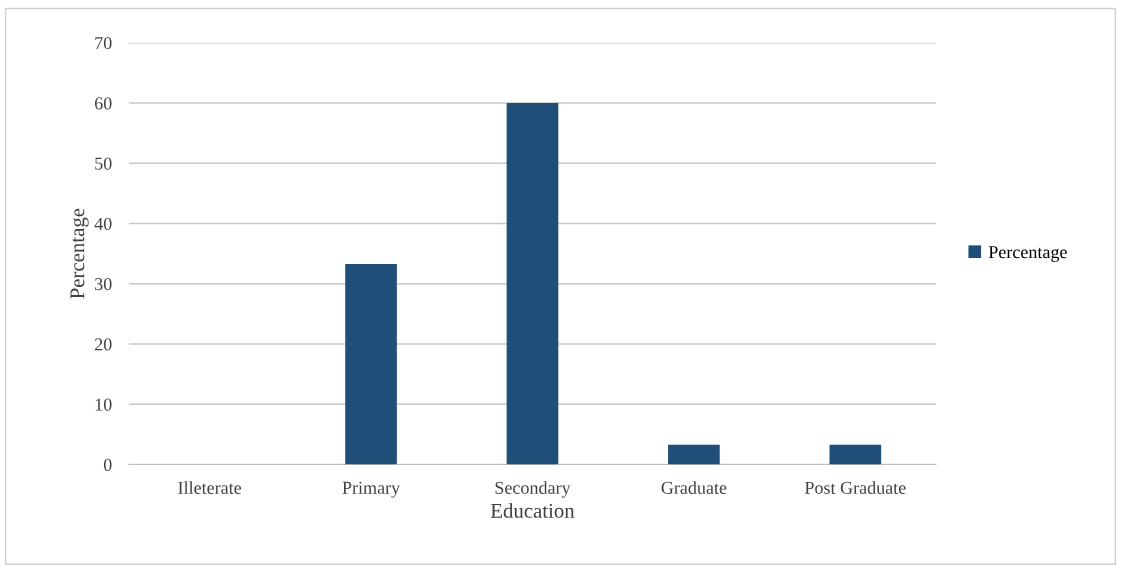 This screenshot has height=570, width=1121. I want to click on y-tick-label: 0, so click(107, 464).